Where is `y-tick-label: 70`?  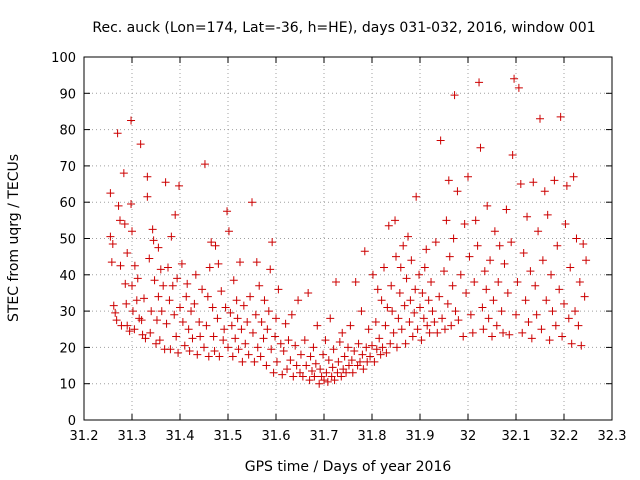
y-tick-label: 70 is located at coordinates (67, 167).